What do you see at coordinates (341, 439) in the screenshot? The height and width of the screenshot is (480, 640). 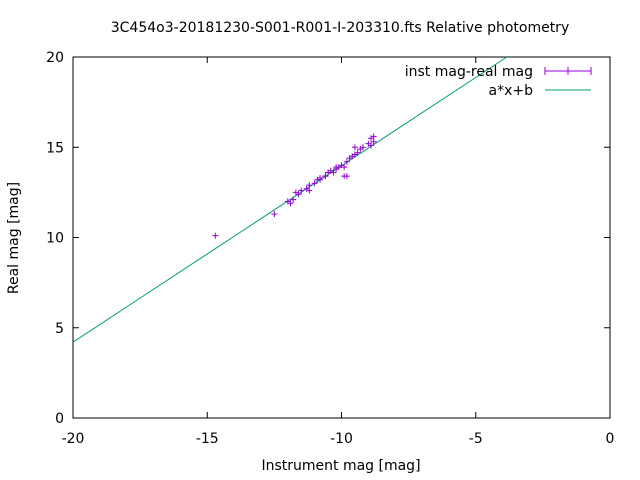 I see `x-tick-label: -10` at bounding box center [341, 439].